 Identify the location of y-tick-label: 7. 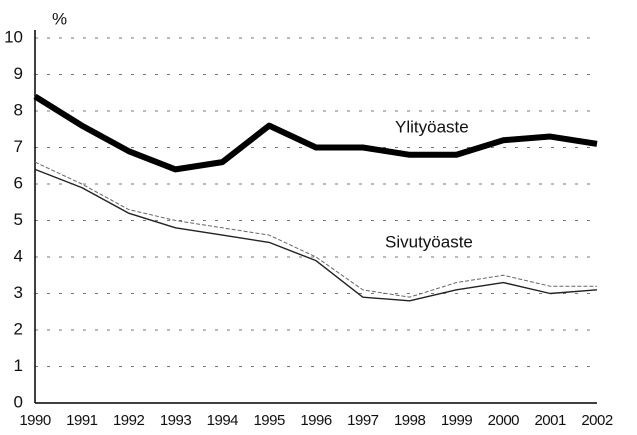
(18, 146).